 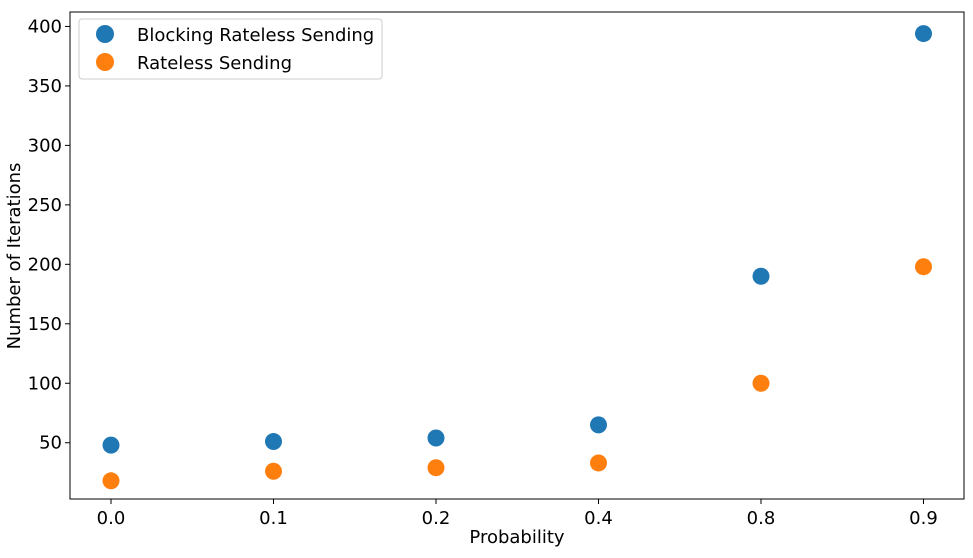 I want to click on y-tick-label: 350, so click(x=45, y=86).